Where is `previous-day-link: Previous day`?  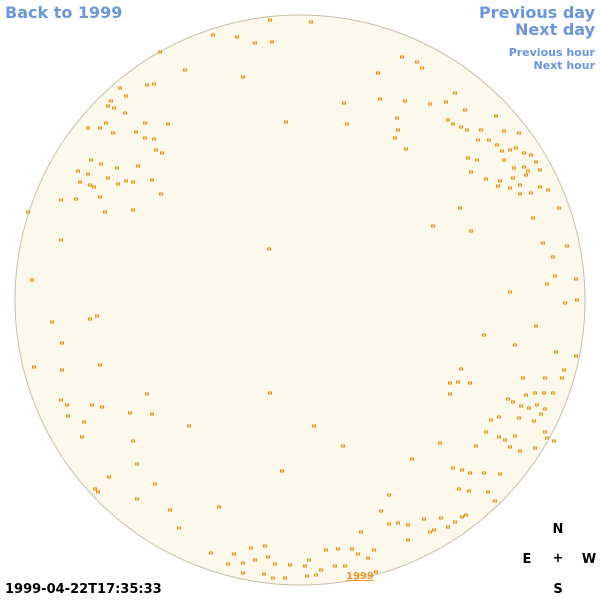 previous-day-link: Previous day is located at coordinates (536, 12).